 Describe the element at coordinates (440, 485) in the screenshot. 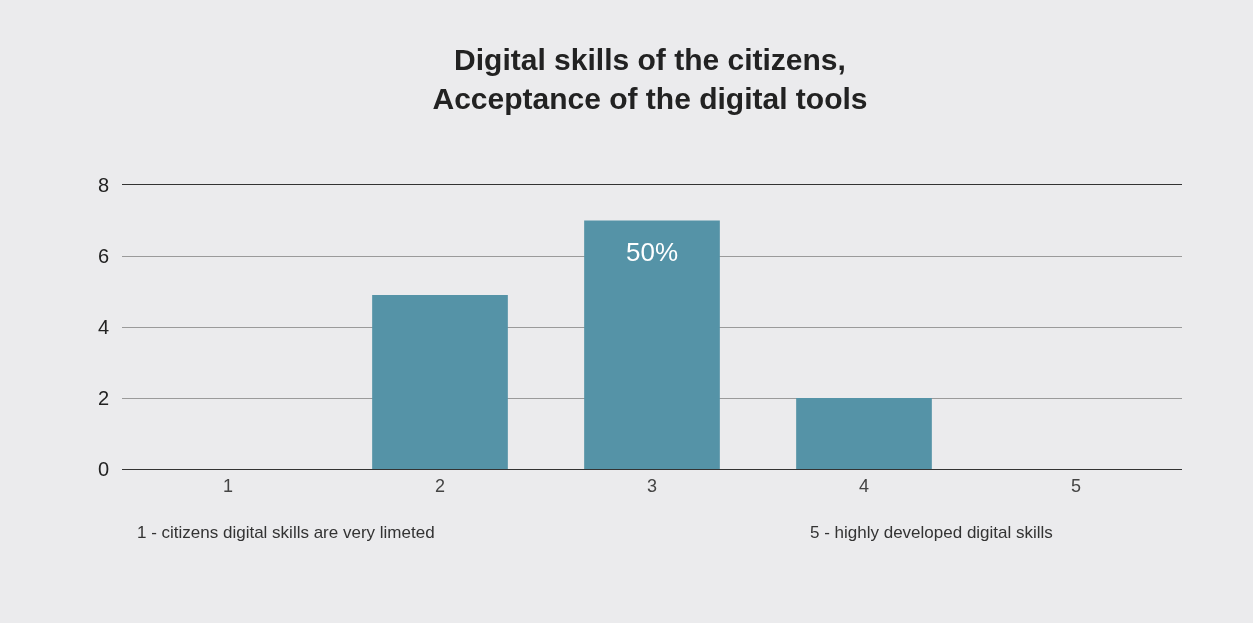

I see `x-tick-label: 2` at that location.